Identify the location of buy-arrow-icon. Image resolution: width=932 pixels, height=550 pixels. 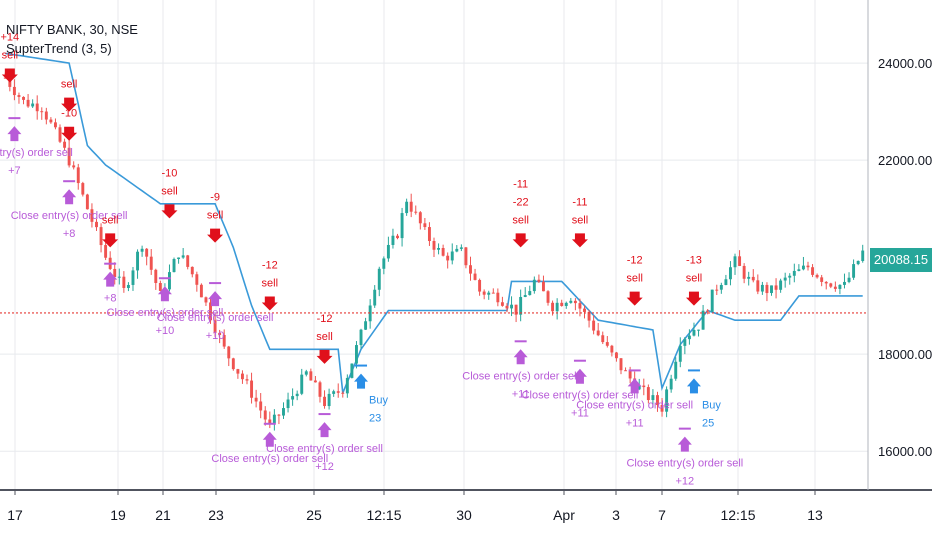
(361, 381).